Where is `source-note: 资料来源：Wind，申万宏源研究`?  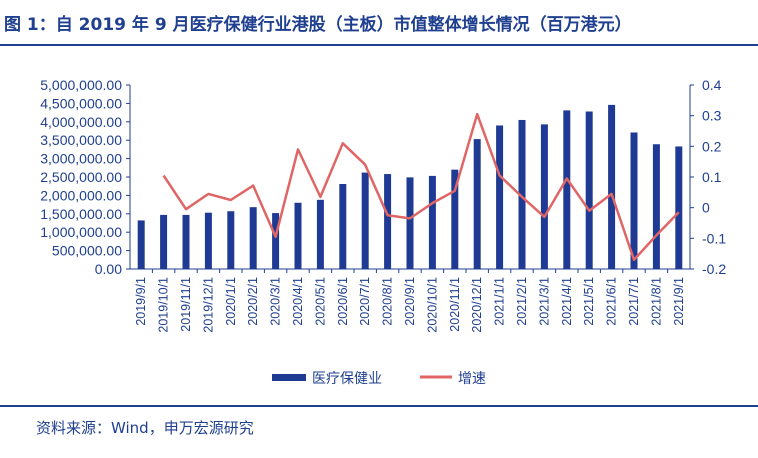
source-note: 资料来源：Wind，申万宏源研究 is located at coordinates (145, 428).